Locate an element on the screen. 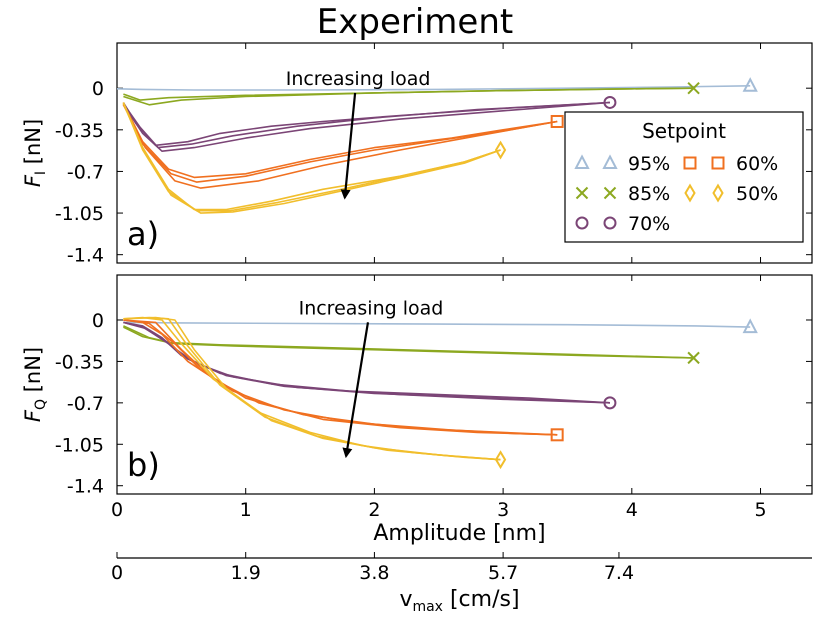 The image size is (830, 623). legend-item-60pct: 60% is located at coordinates (730, 164).